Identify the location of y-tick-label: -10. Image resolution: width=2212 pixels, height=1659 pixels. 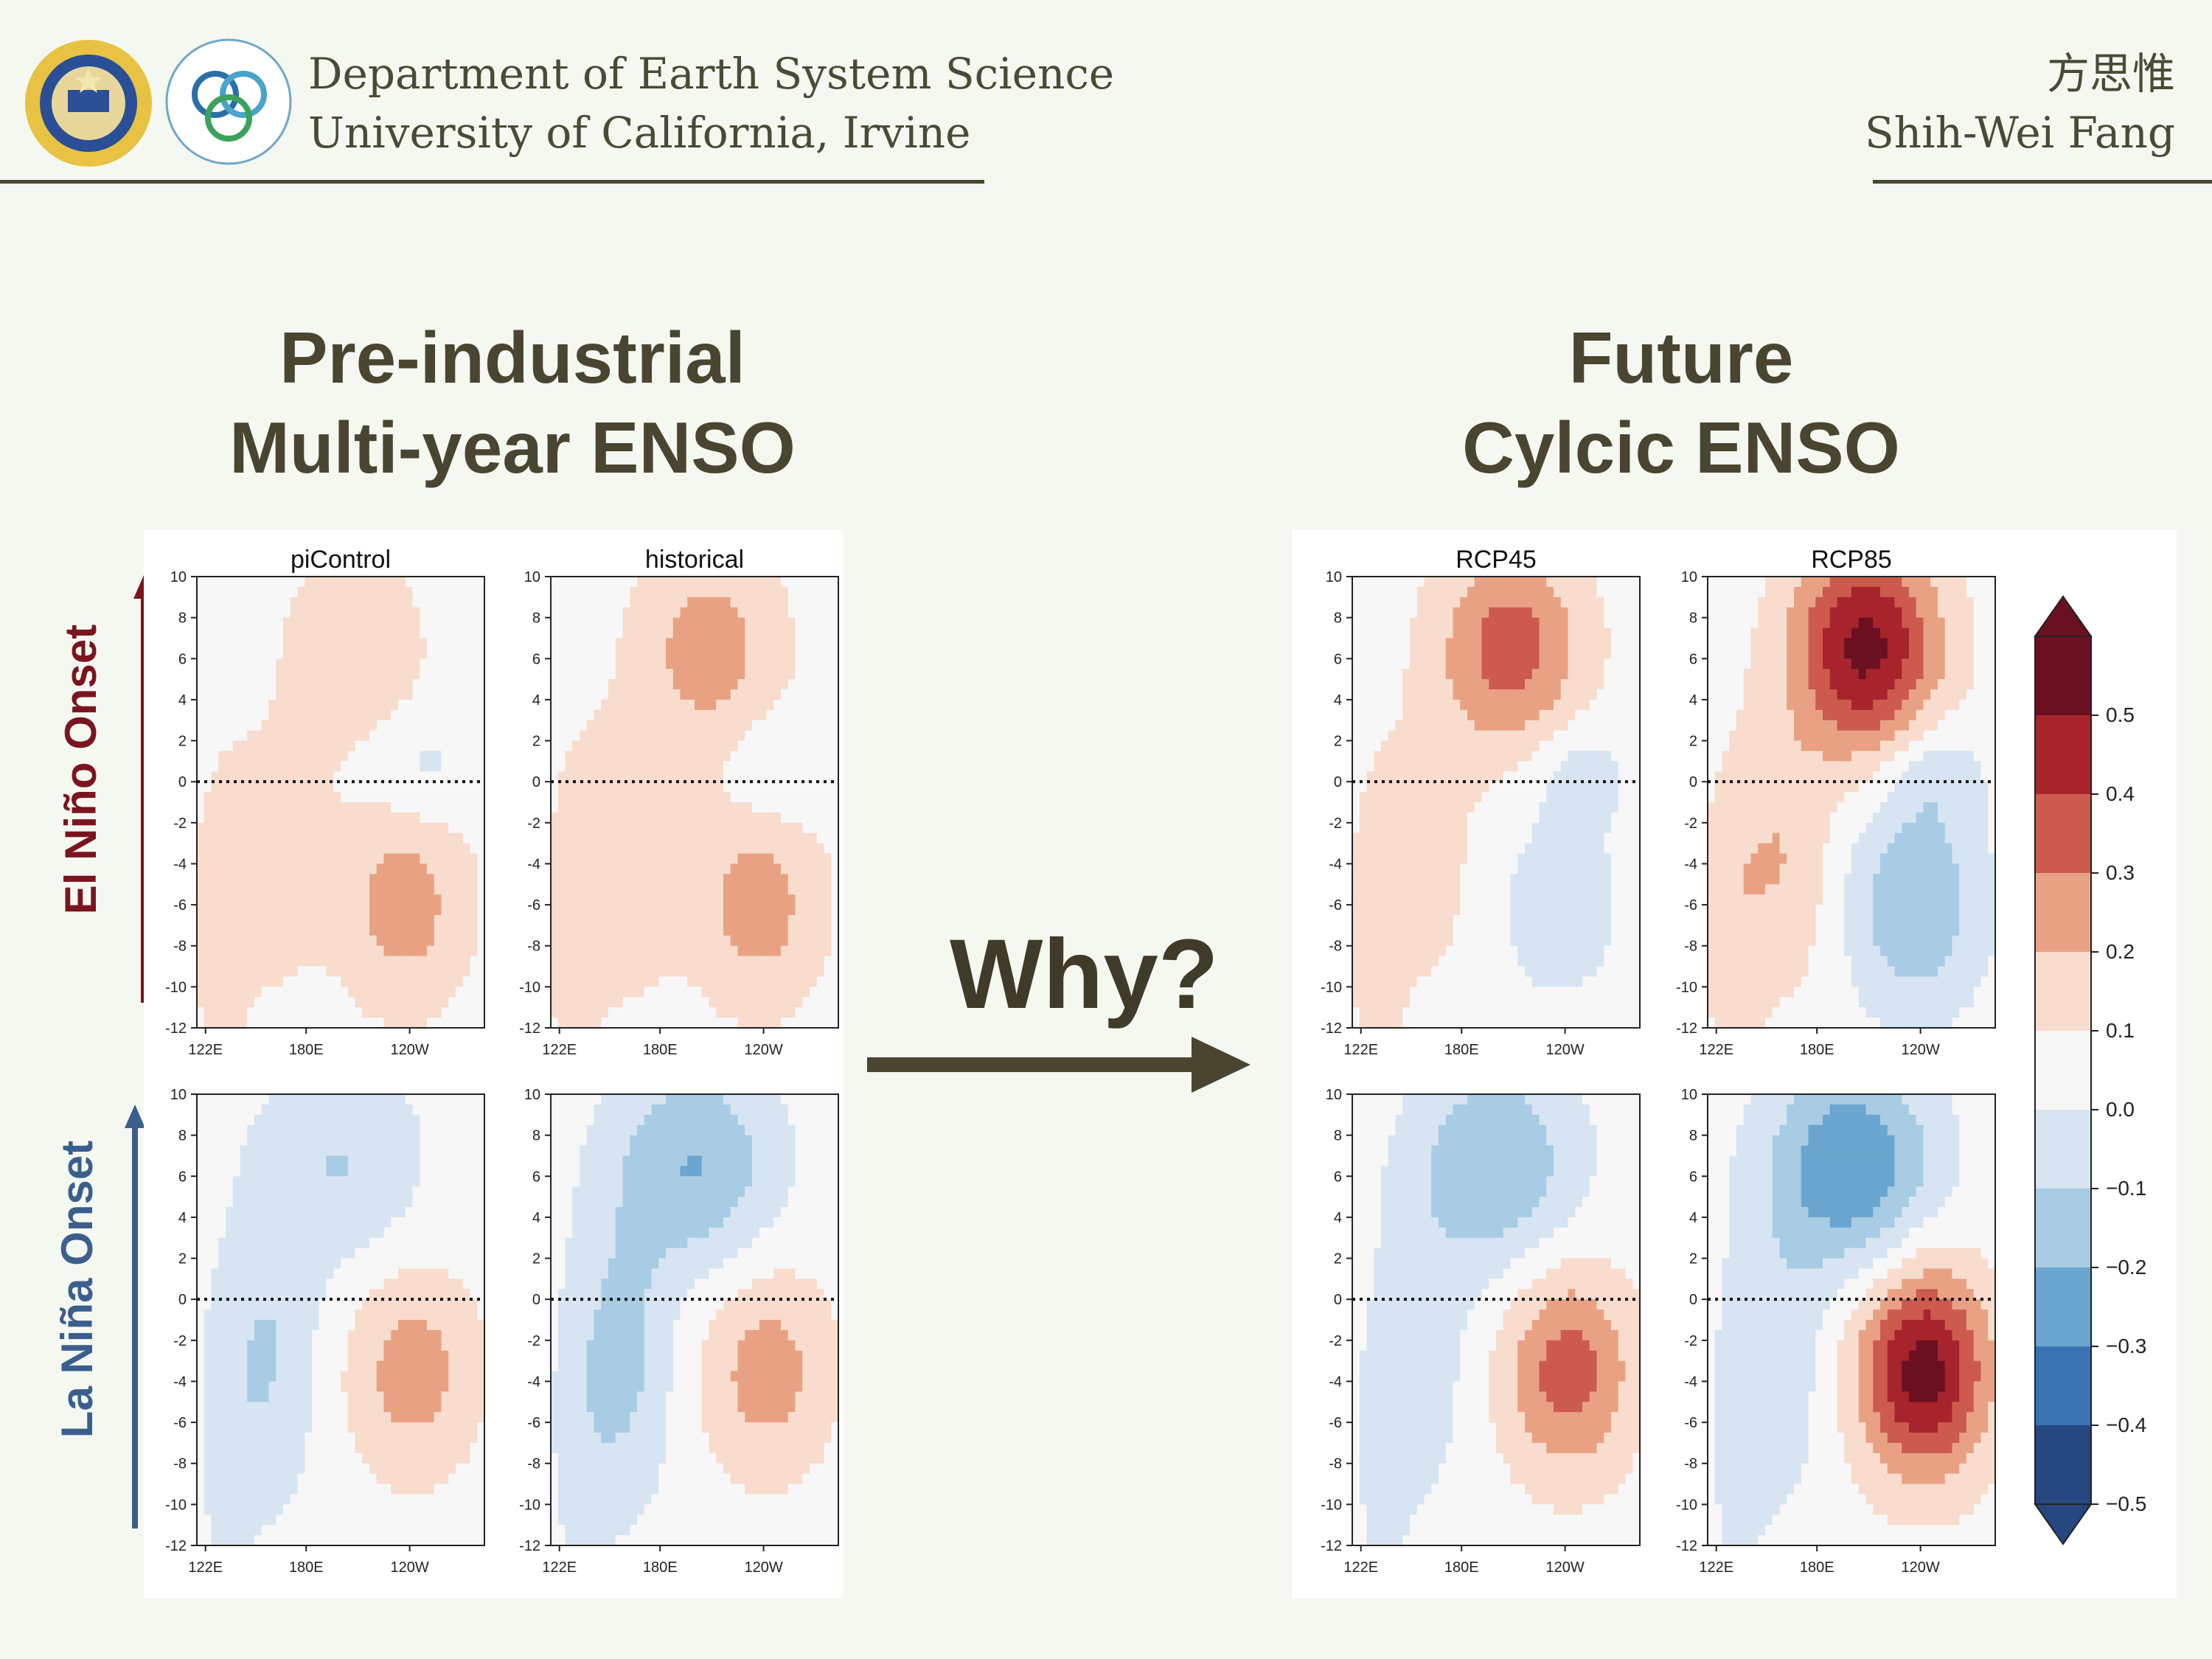
(529, 987).